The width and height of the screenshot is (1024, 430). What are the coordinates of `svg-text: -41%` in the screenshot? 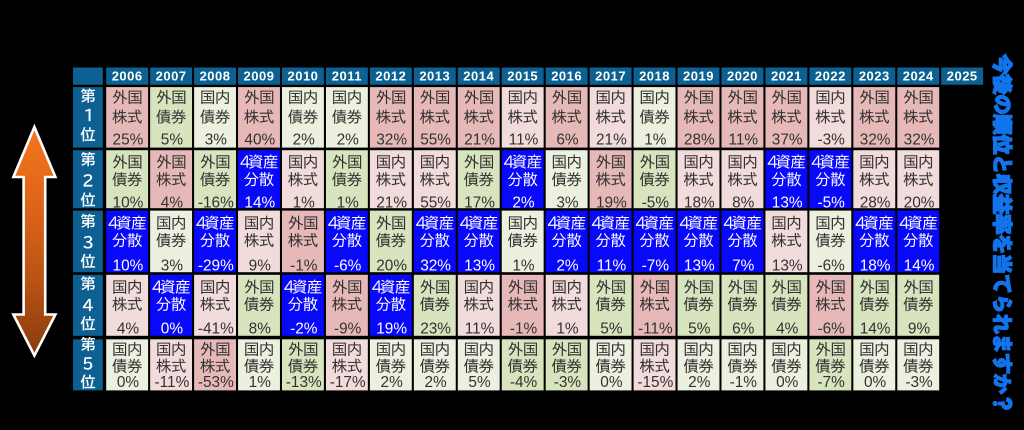 It's located at (216, 328).